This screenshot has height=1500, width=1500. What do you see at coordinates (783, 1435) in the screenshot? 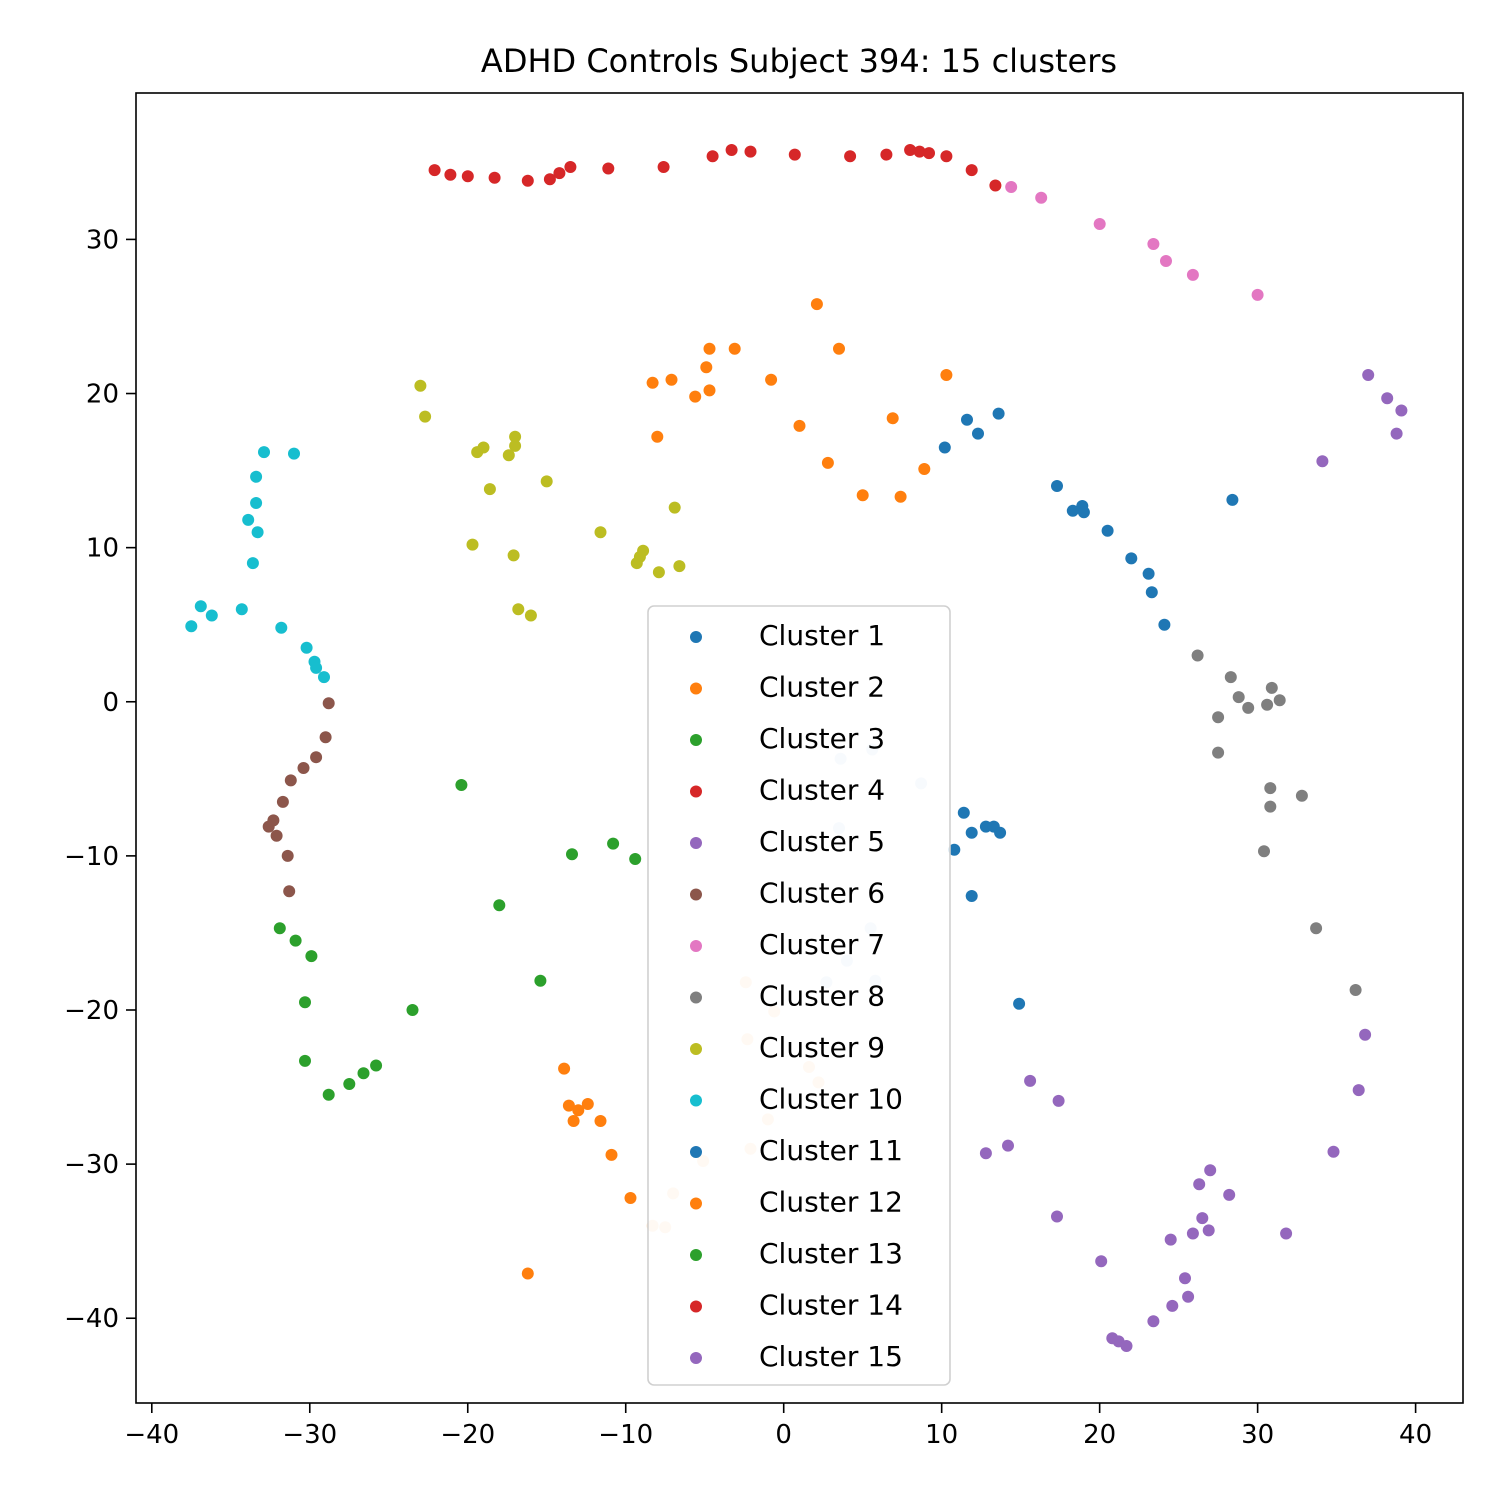
I see `x-tick-label: 0` at bounding box center [783, 1435].